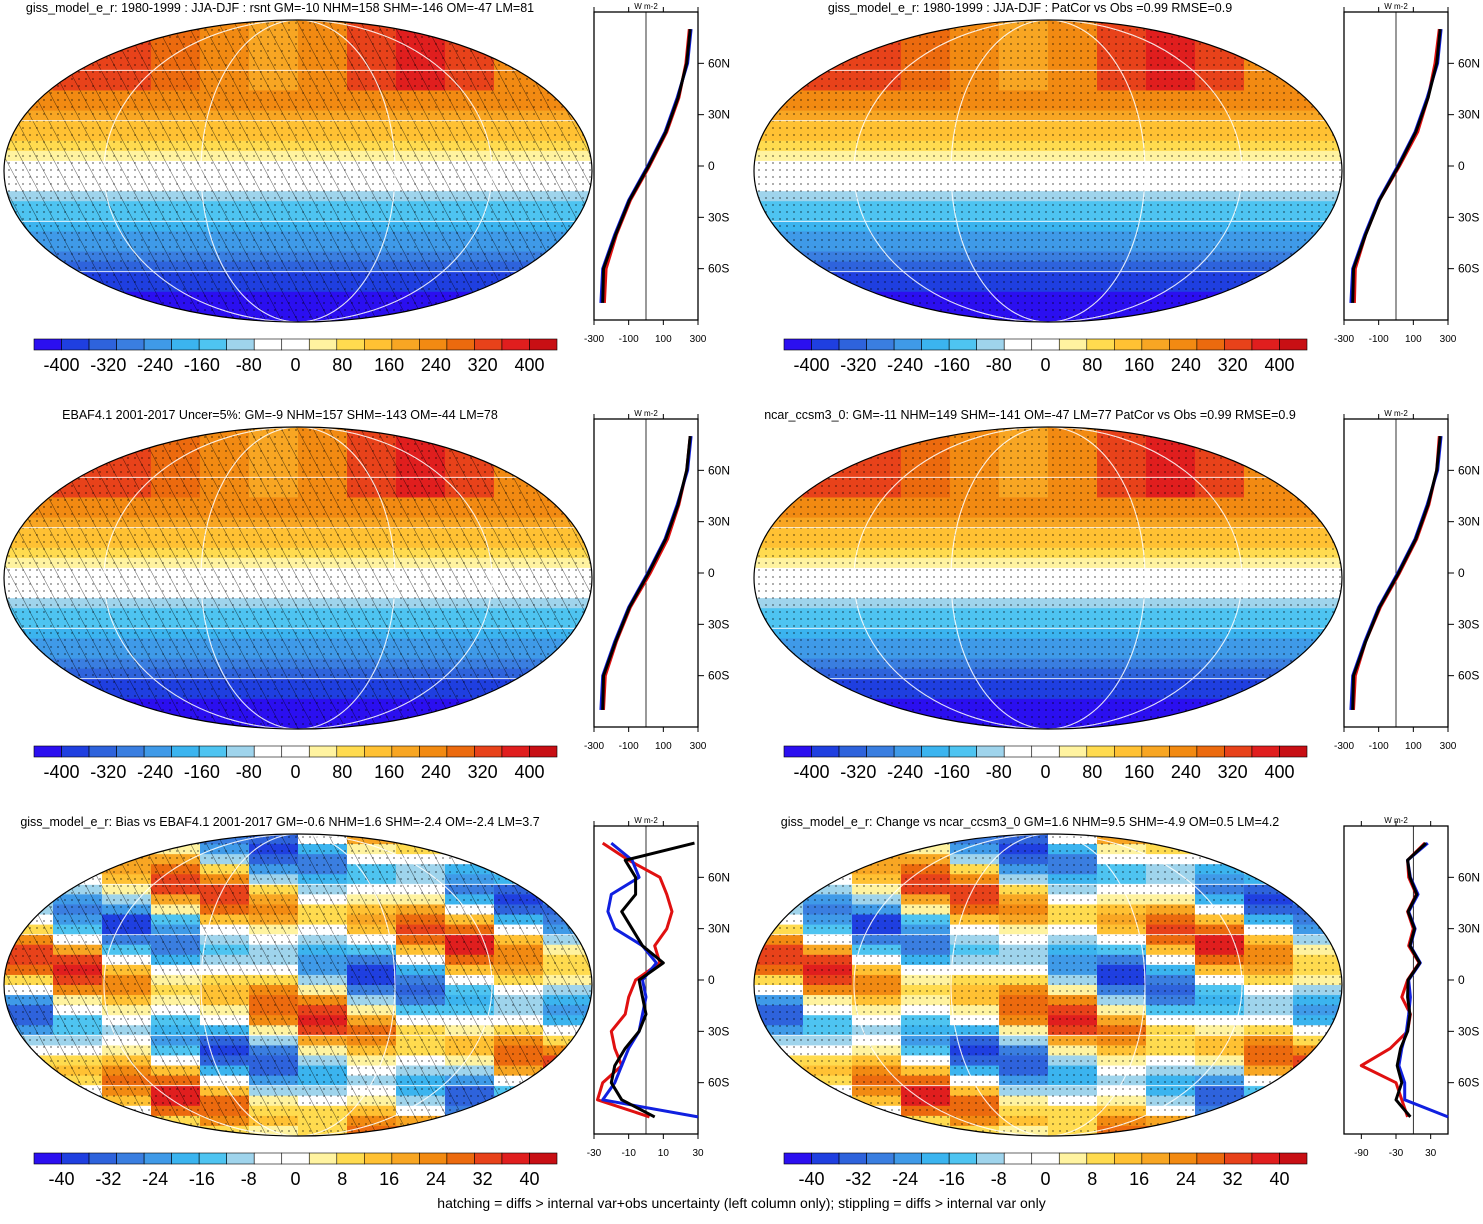 This screenshot has width=1483, height=1224. I want to click on x-tick-label: 300, so click(1448, 339).